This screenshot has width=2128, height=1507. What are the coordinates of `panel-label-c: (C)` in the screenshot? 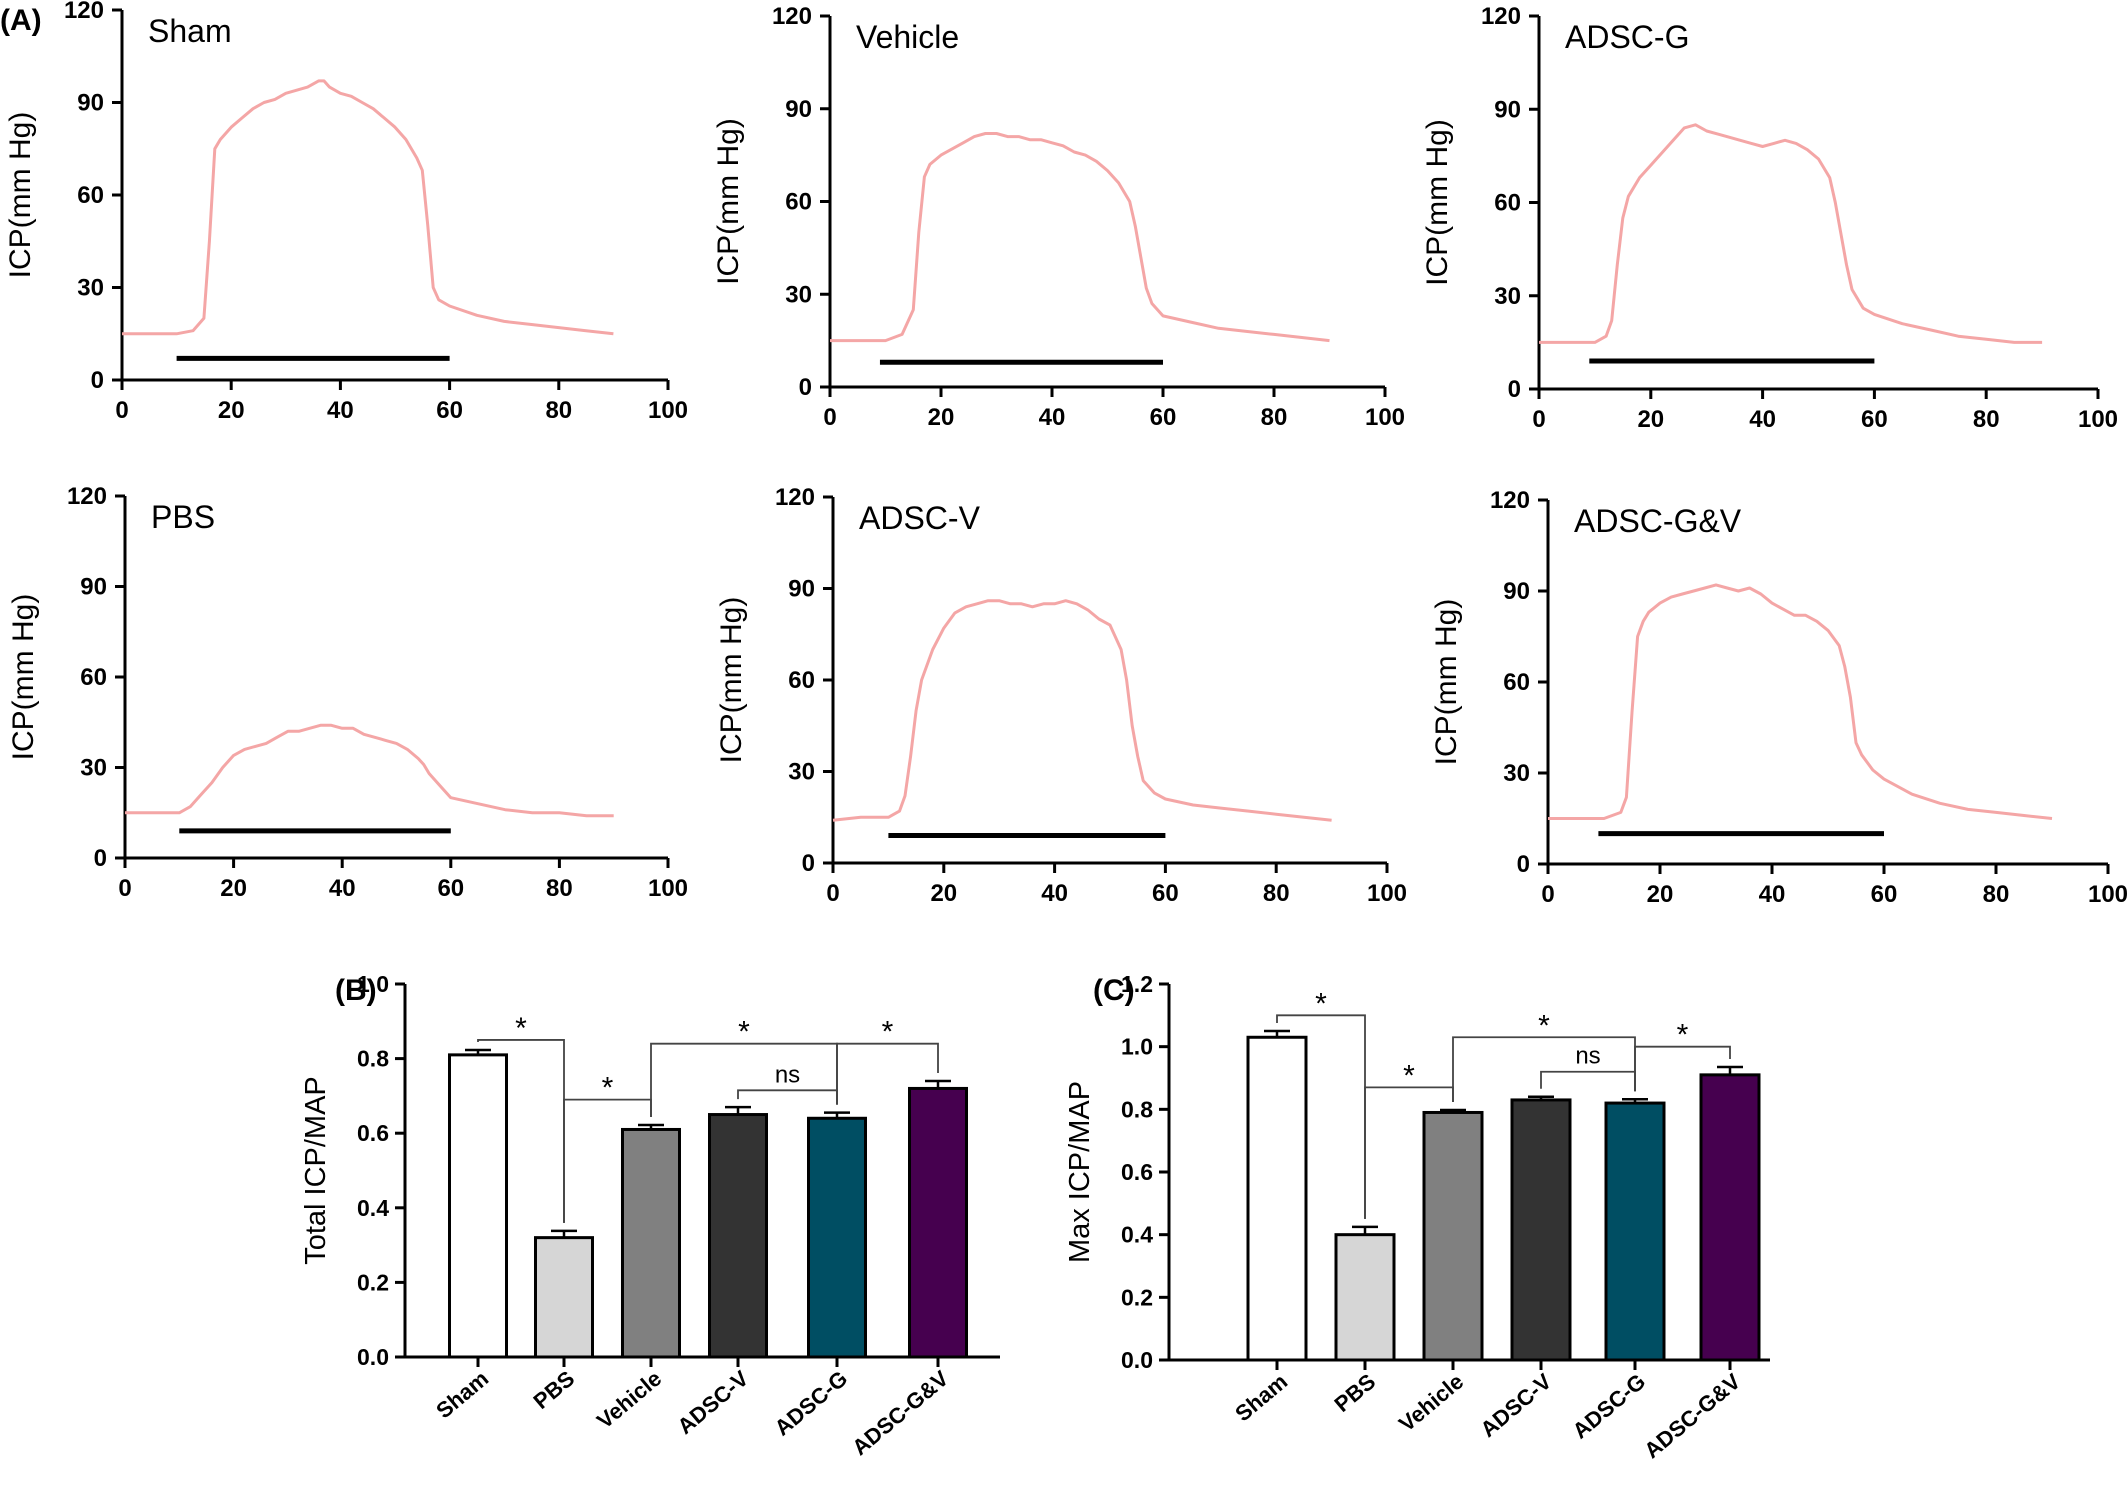 It's located at (1114, 990).